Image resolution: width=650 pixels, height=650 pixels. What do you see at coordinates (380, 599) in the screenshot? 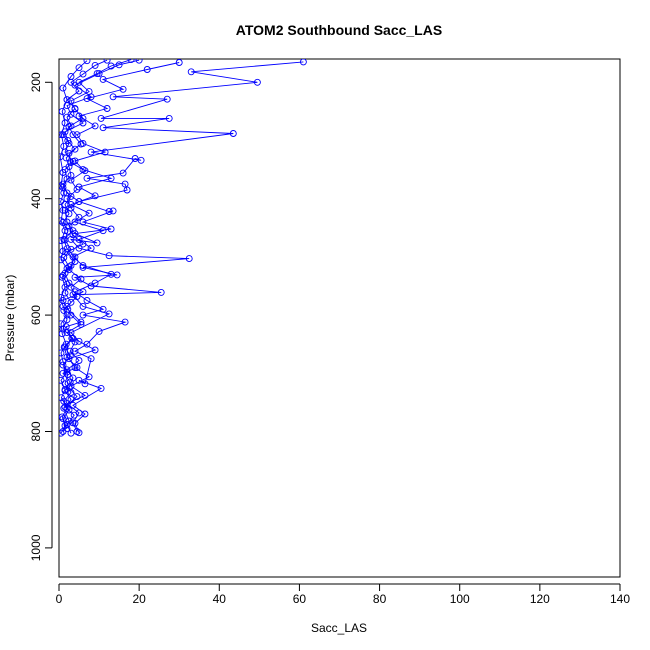
I see `x-tick-label: 80` at bounding box center [380, 599].